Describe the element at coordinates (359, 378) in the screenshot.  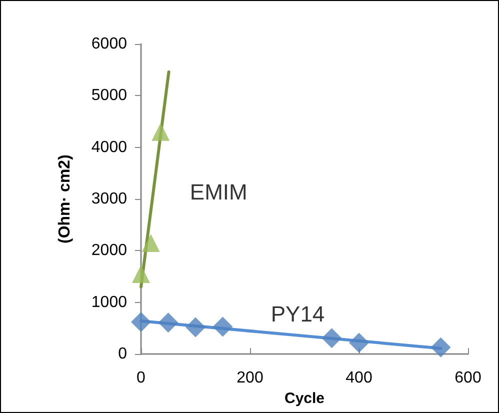
I see `x-tick-label: 400` at that location.